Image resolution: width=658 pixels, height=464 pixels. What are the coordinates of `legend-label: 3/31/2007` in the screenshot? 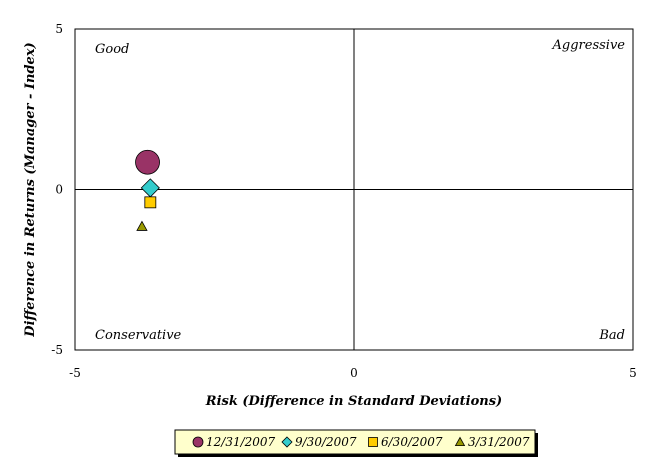 It's located at (499, 442).